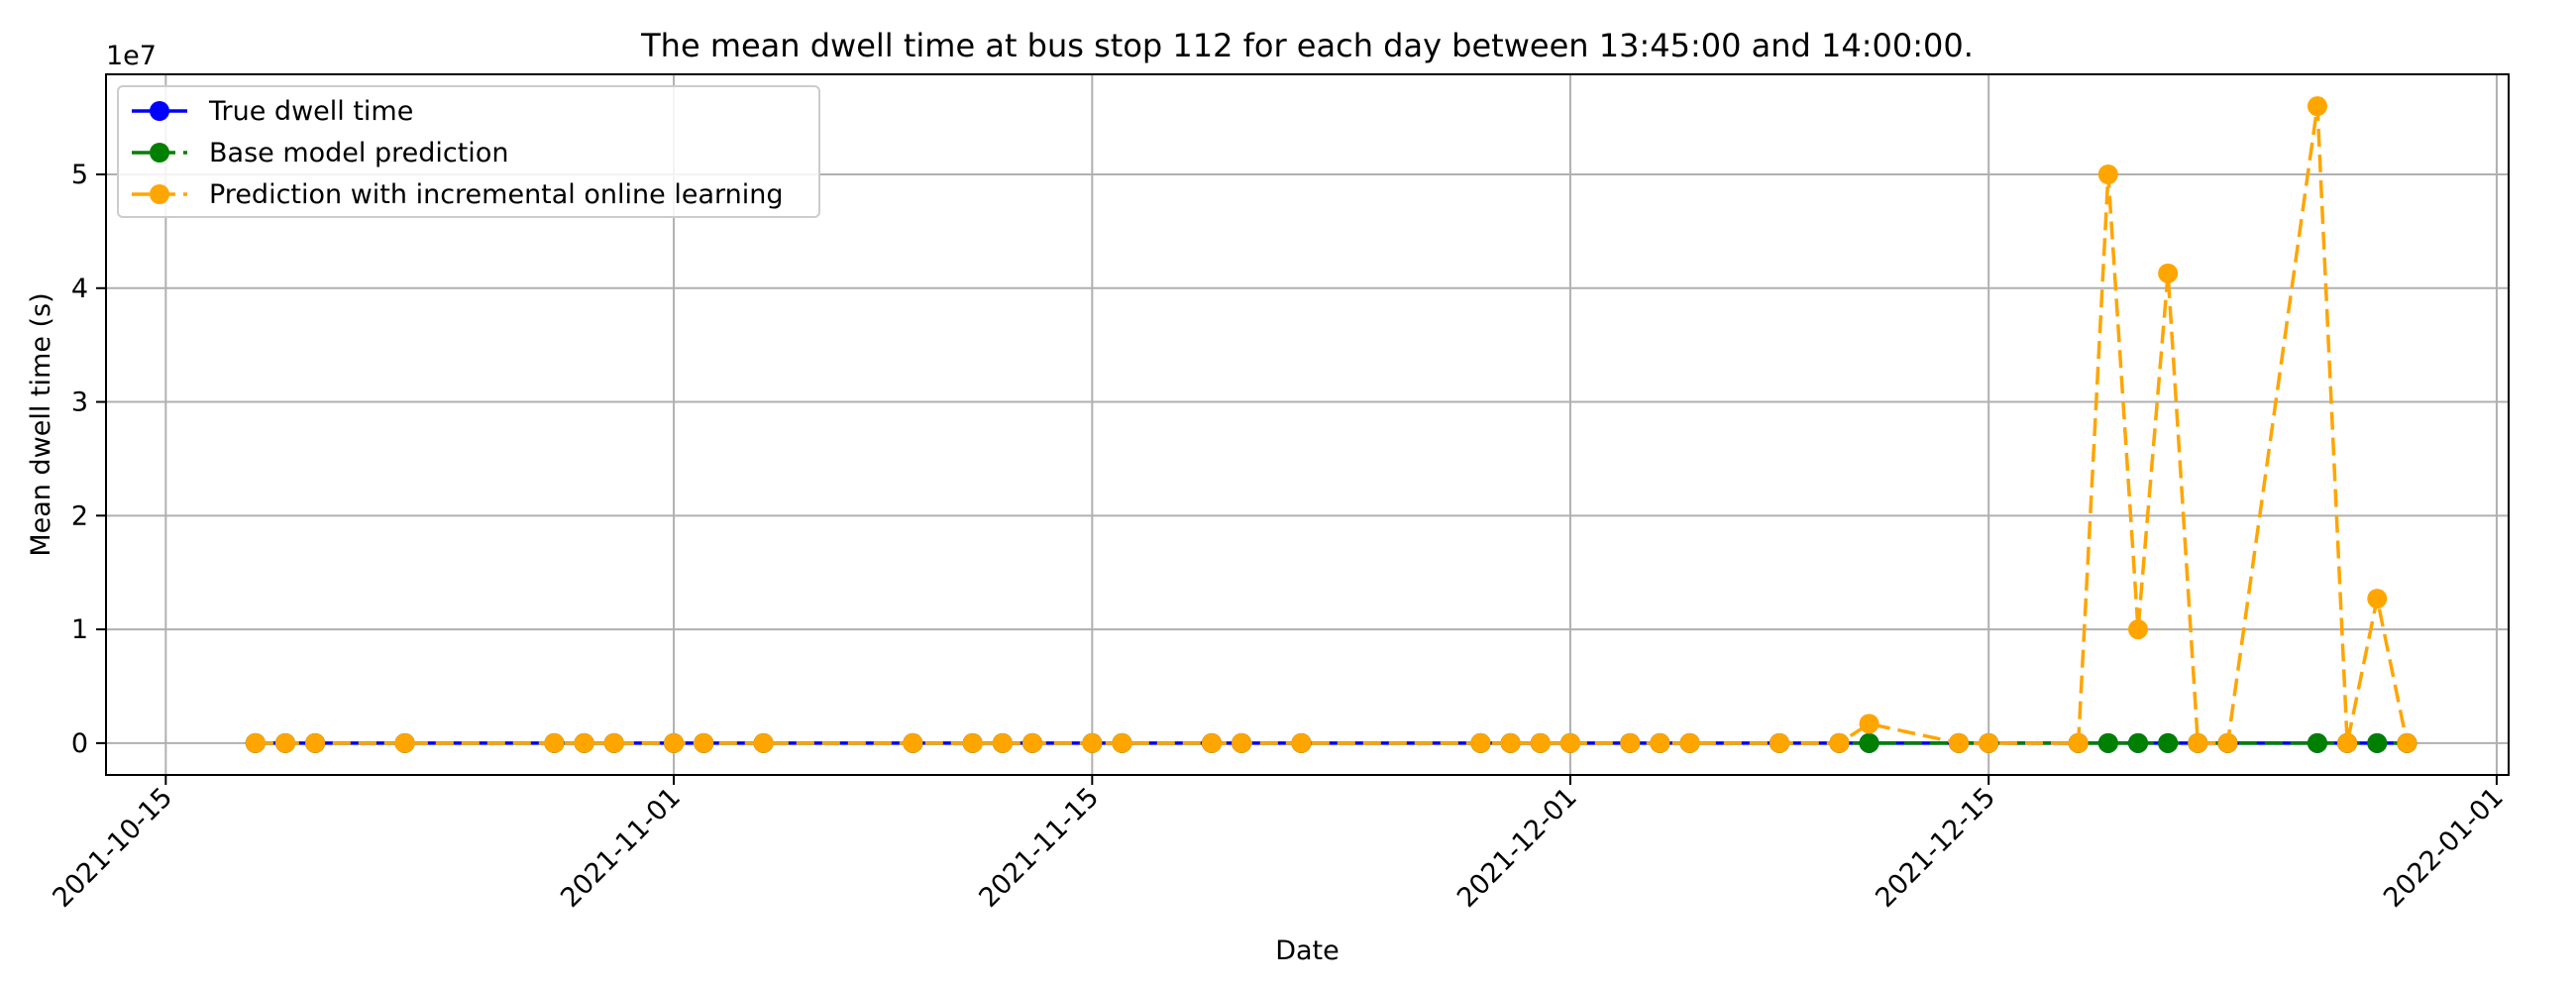  I want to click on y-tick-label: 2, so click(79, 515).